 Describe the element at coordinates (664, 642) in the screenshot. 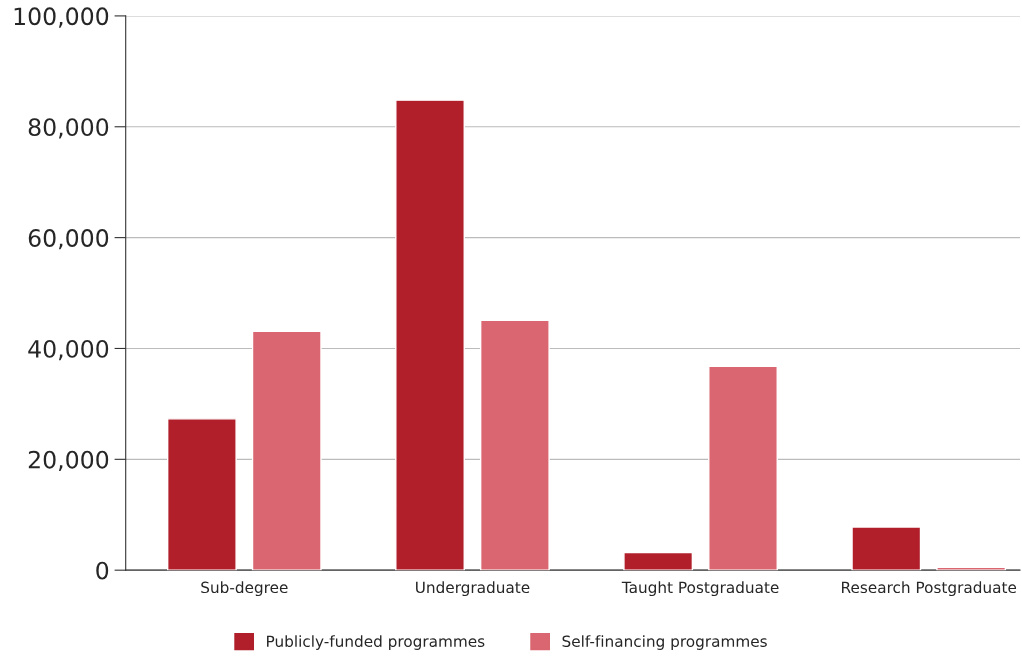

I see `legend-label: Self-financing programmes` at that location.